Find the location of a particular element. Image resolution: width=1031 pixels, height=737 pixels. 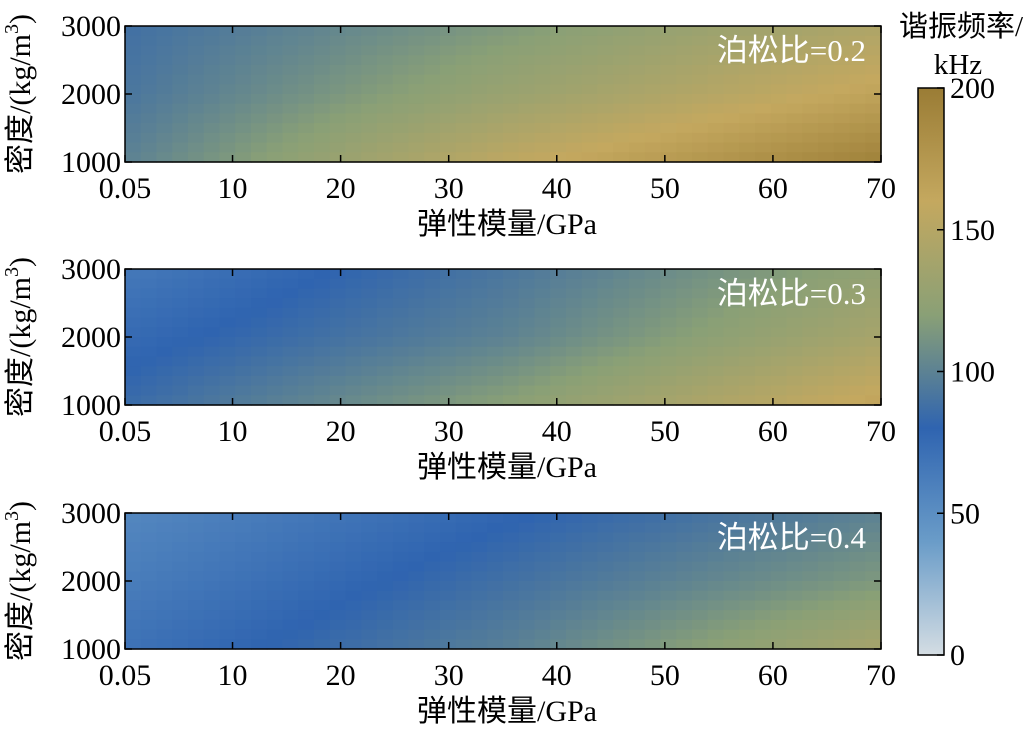

colorbar-tick-label: 150 is located at coordinates (972, 230).